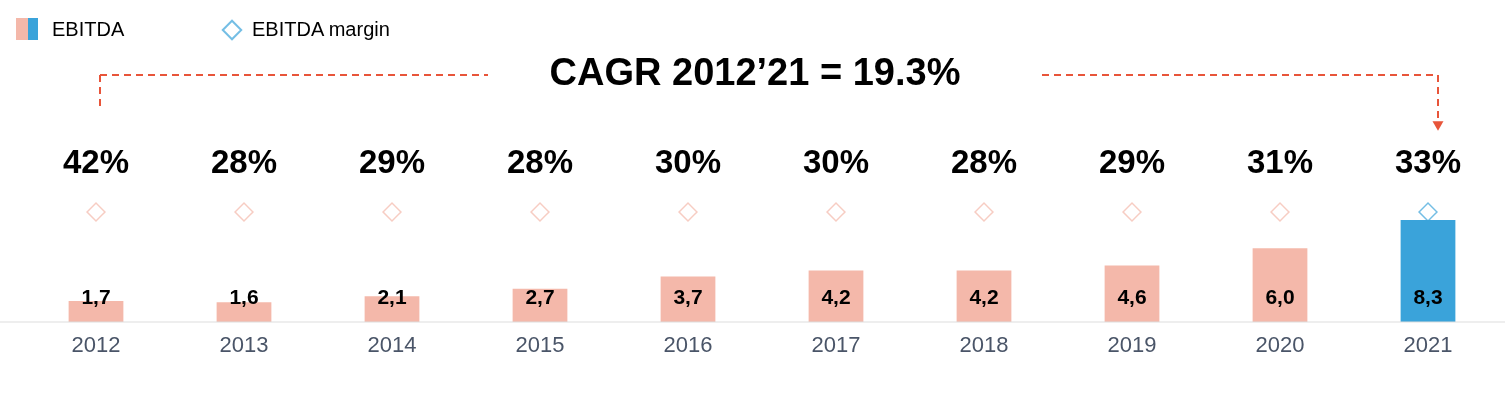  I want to click on text: 42%, so click(96, 161).